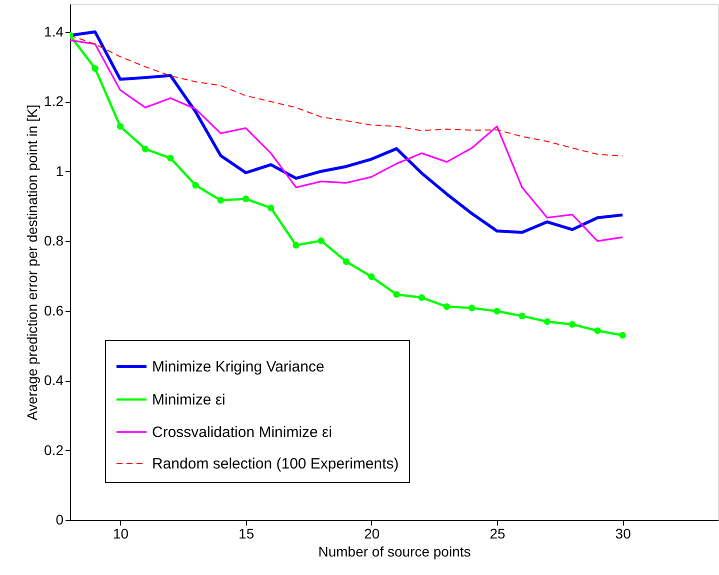 The image size is (719, 575). Describe the element at coordinates (54, 101) in the screenshot. I see `y-tick-label: 1.2` at that location.